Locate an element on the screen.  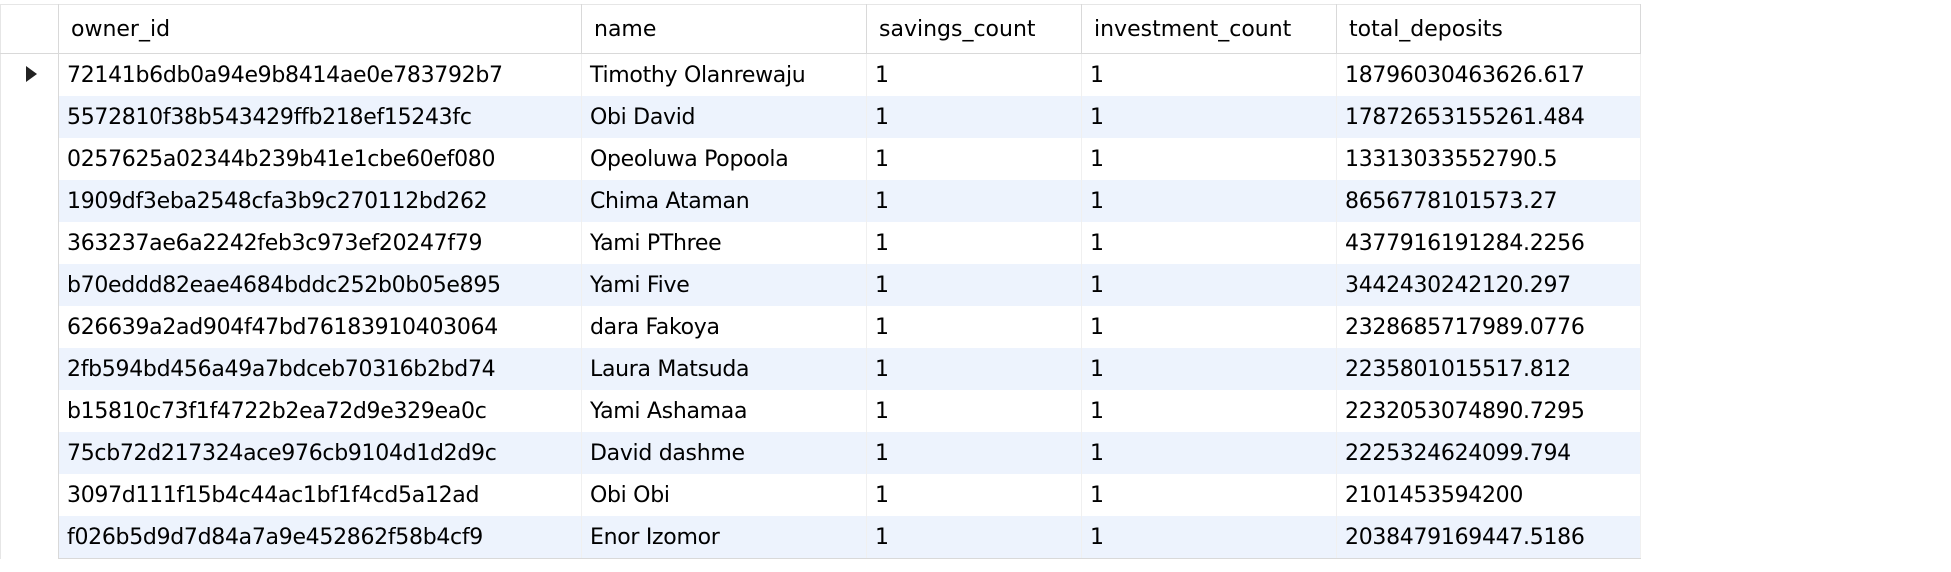
owner-id-cell: 0257625a02344b239b41e1cbe60ef080 is located at coordinates (320, 159).